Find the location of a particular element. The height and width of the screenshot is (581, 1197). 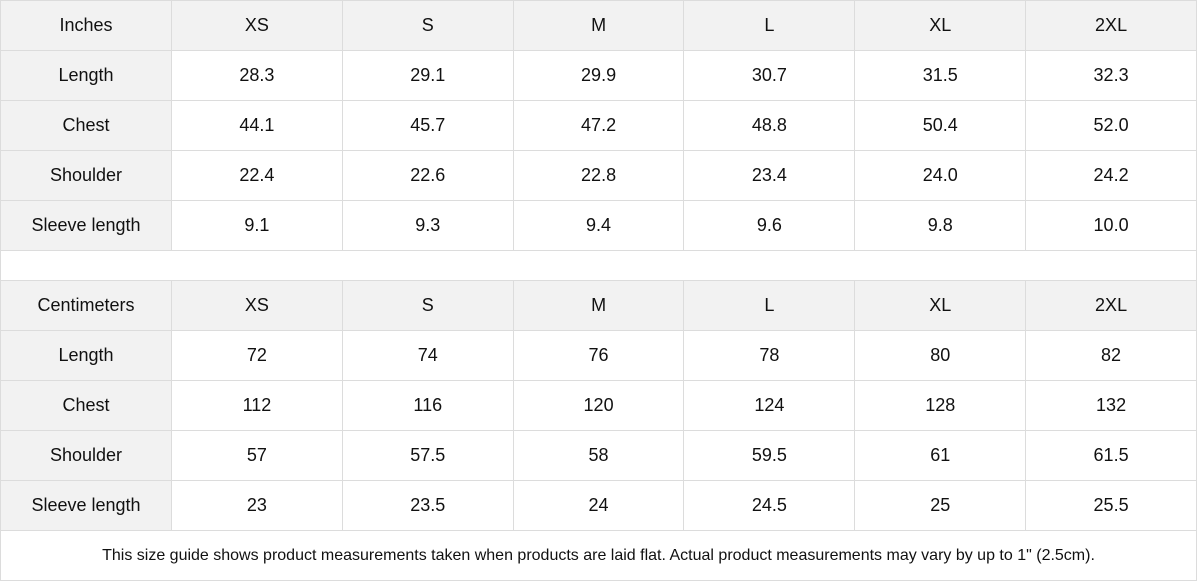

table-row: Length 72 74 76 78 80 82 is located at coordinates (598, 355).